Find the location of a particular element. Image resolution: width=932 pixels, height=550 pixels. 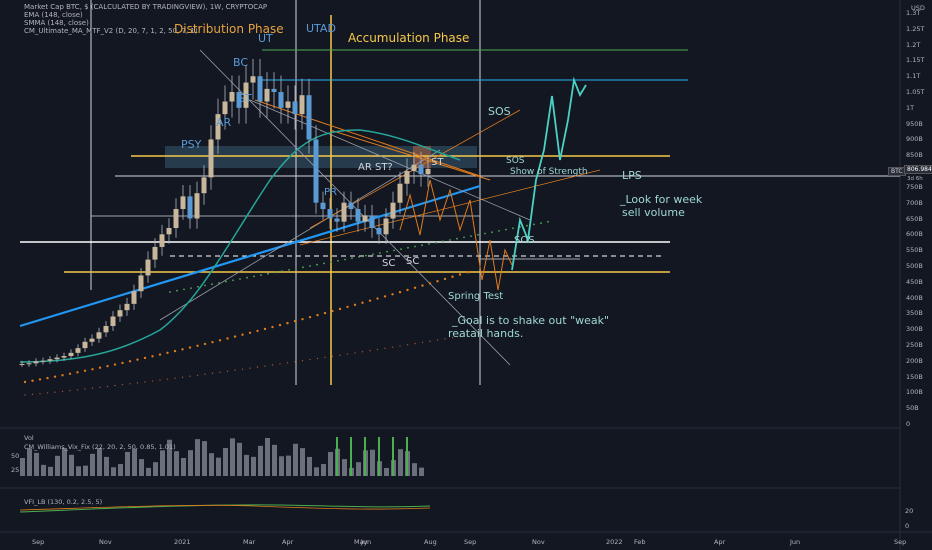

smma-legend: SMMA (148, close) is located at coordinates (56, 23).